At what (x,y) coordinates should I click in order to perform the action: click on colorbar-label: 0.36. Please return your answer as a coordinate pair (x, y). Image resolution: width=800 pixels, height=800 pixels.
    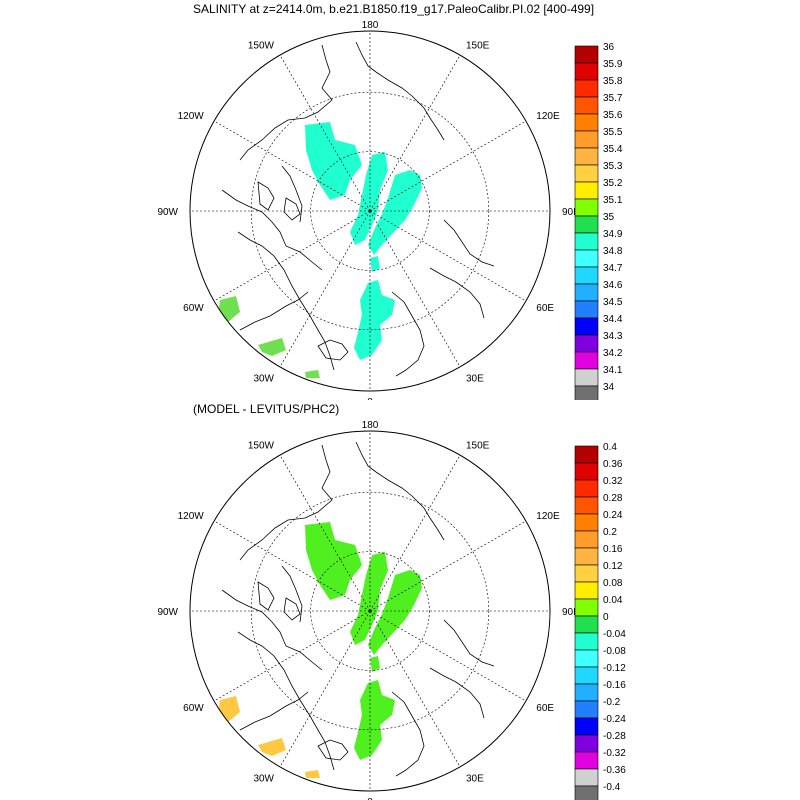
    Looking at the image, I should click on (613, 464).